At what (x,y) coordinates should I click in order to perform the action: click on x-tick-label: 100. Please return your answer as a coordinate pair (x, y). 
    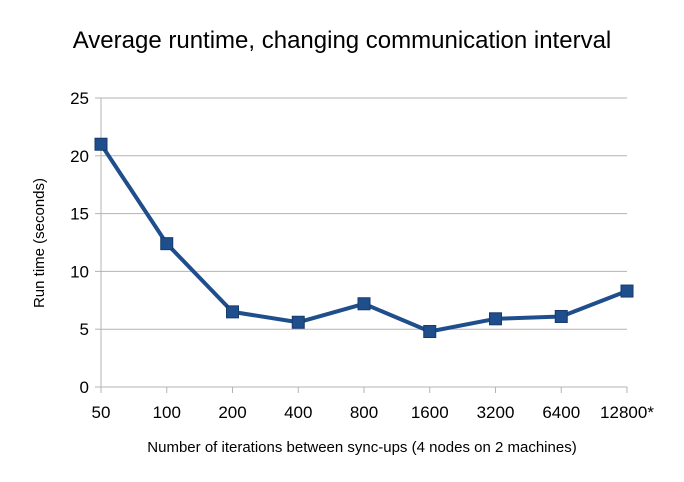
    Looking at the image, I should click on (167, 412).